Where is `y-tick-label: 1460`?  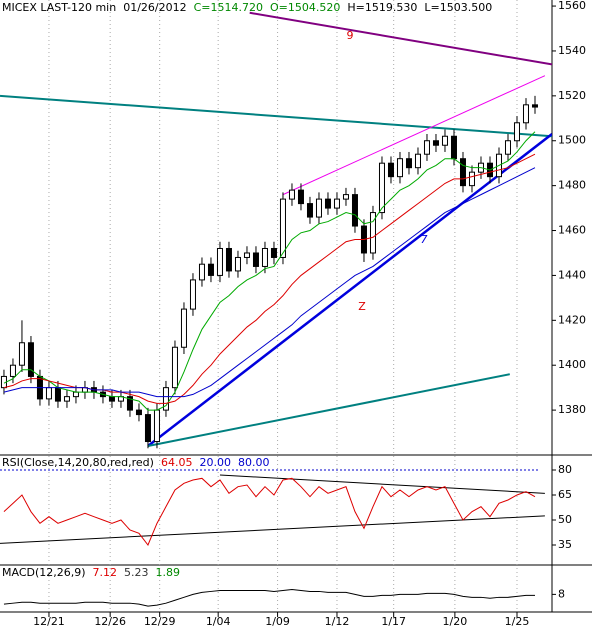 y-tick-label: 1460 is located at coordinates (572, 230).